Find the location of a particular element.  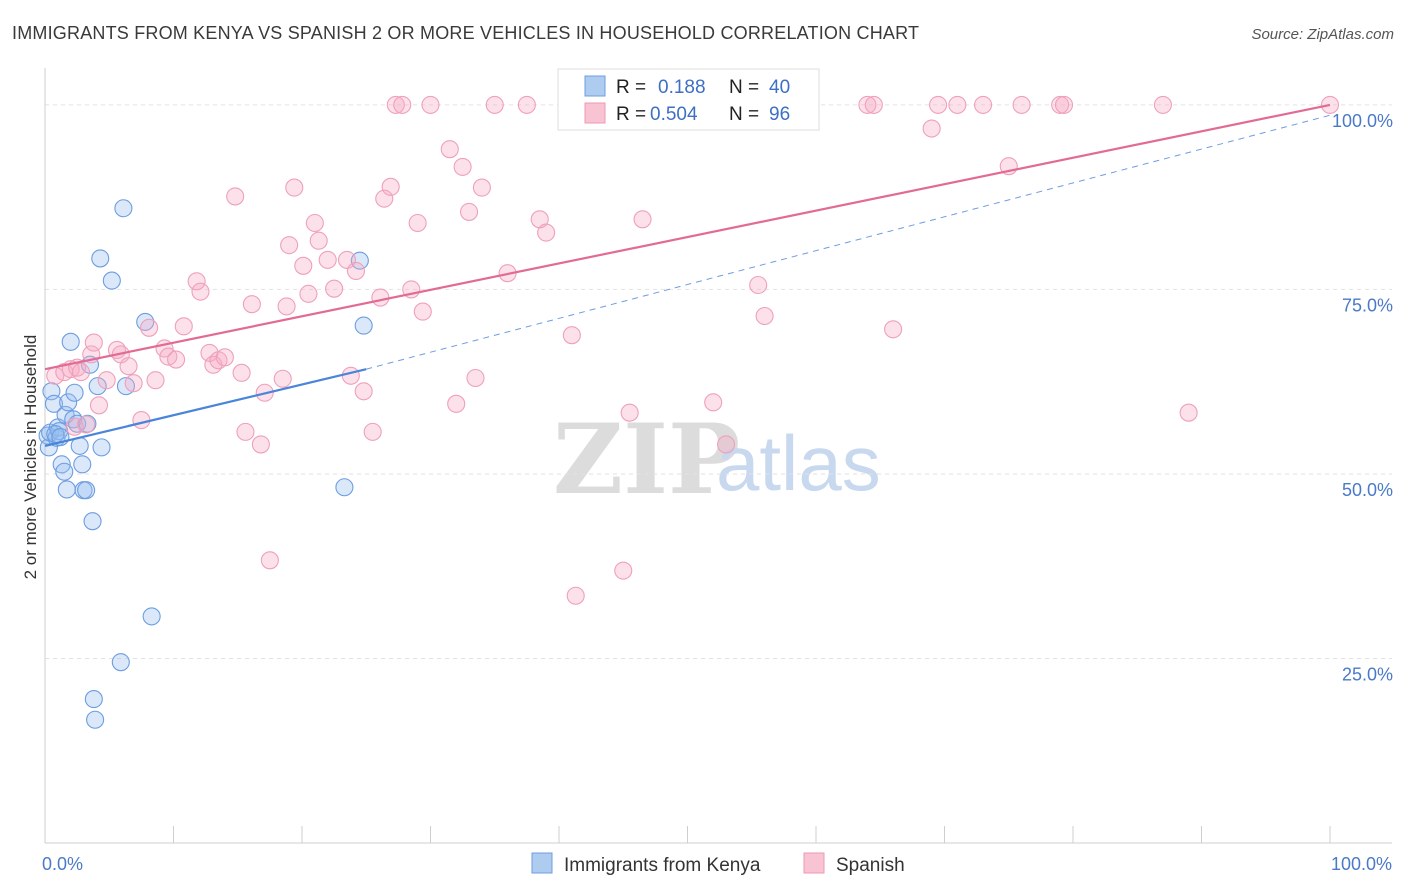

stats-legend-r-spanish: 0.504 is located at coordinates (674, 114).